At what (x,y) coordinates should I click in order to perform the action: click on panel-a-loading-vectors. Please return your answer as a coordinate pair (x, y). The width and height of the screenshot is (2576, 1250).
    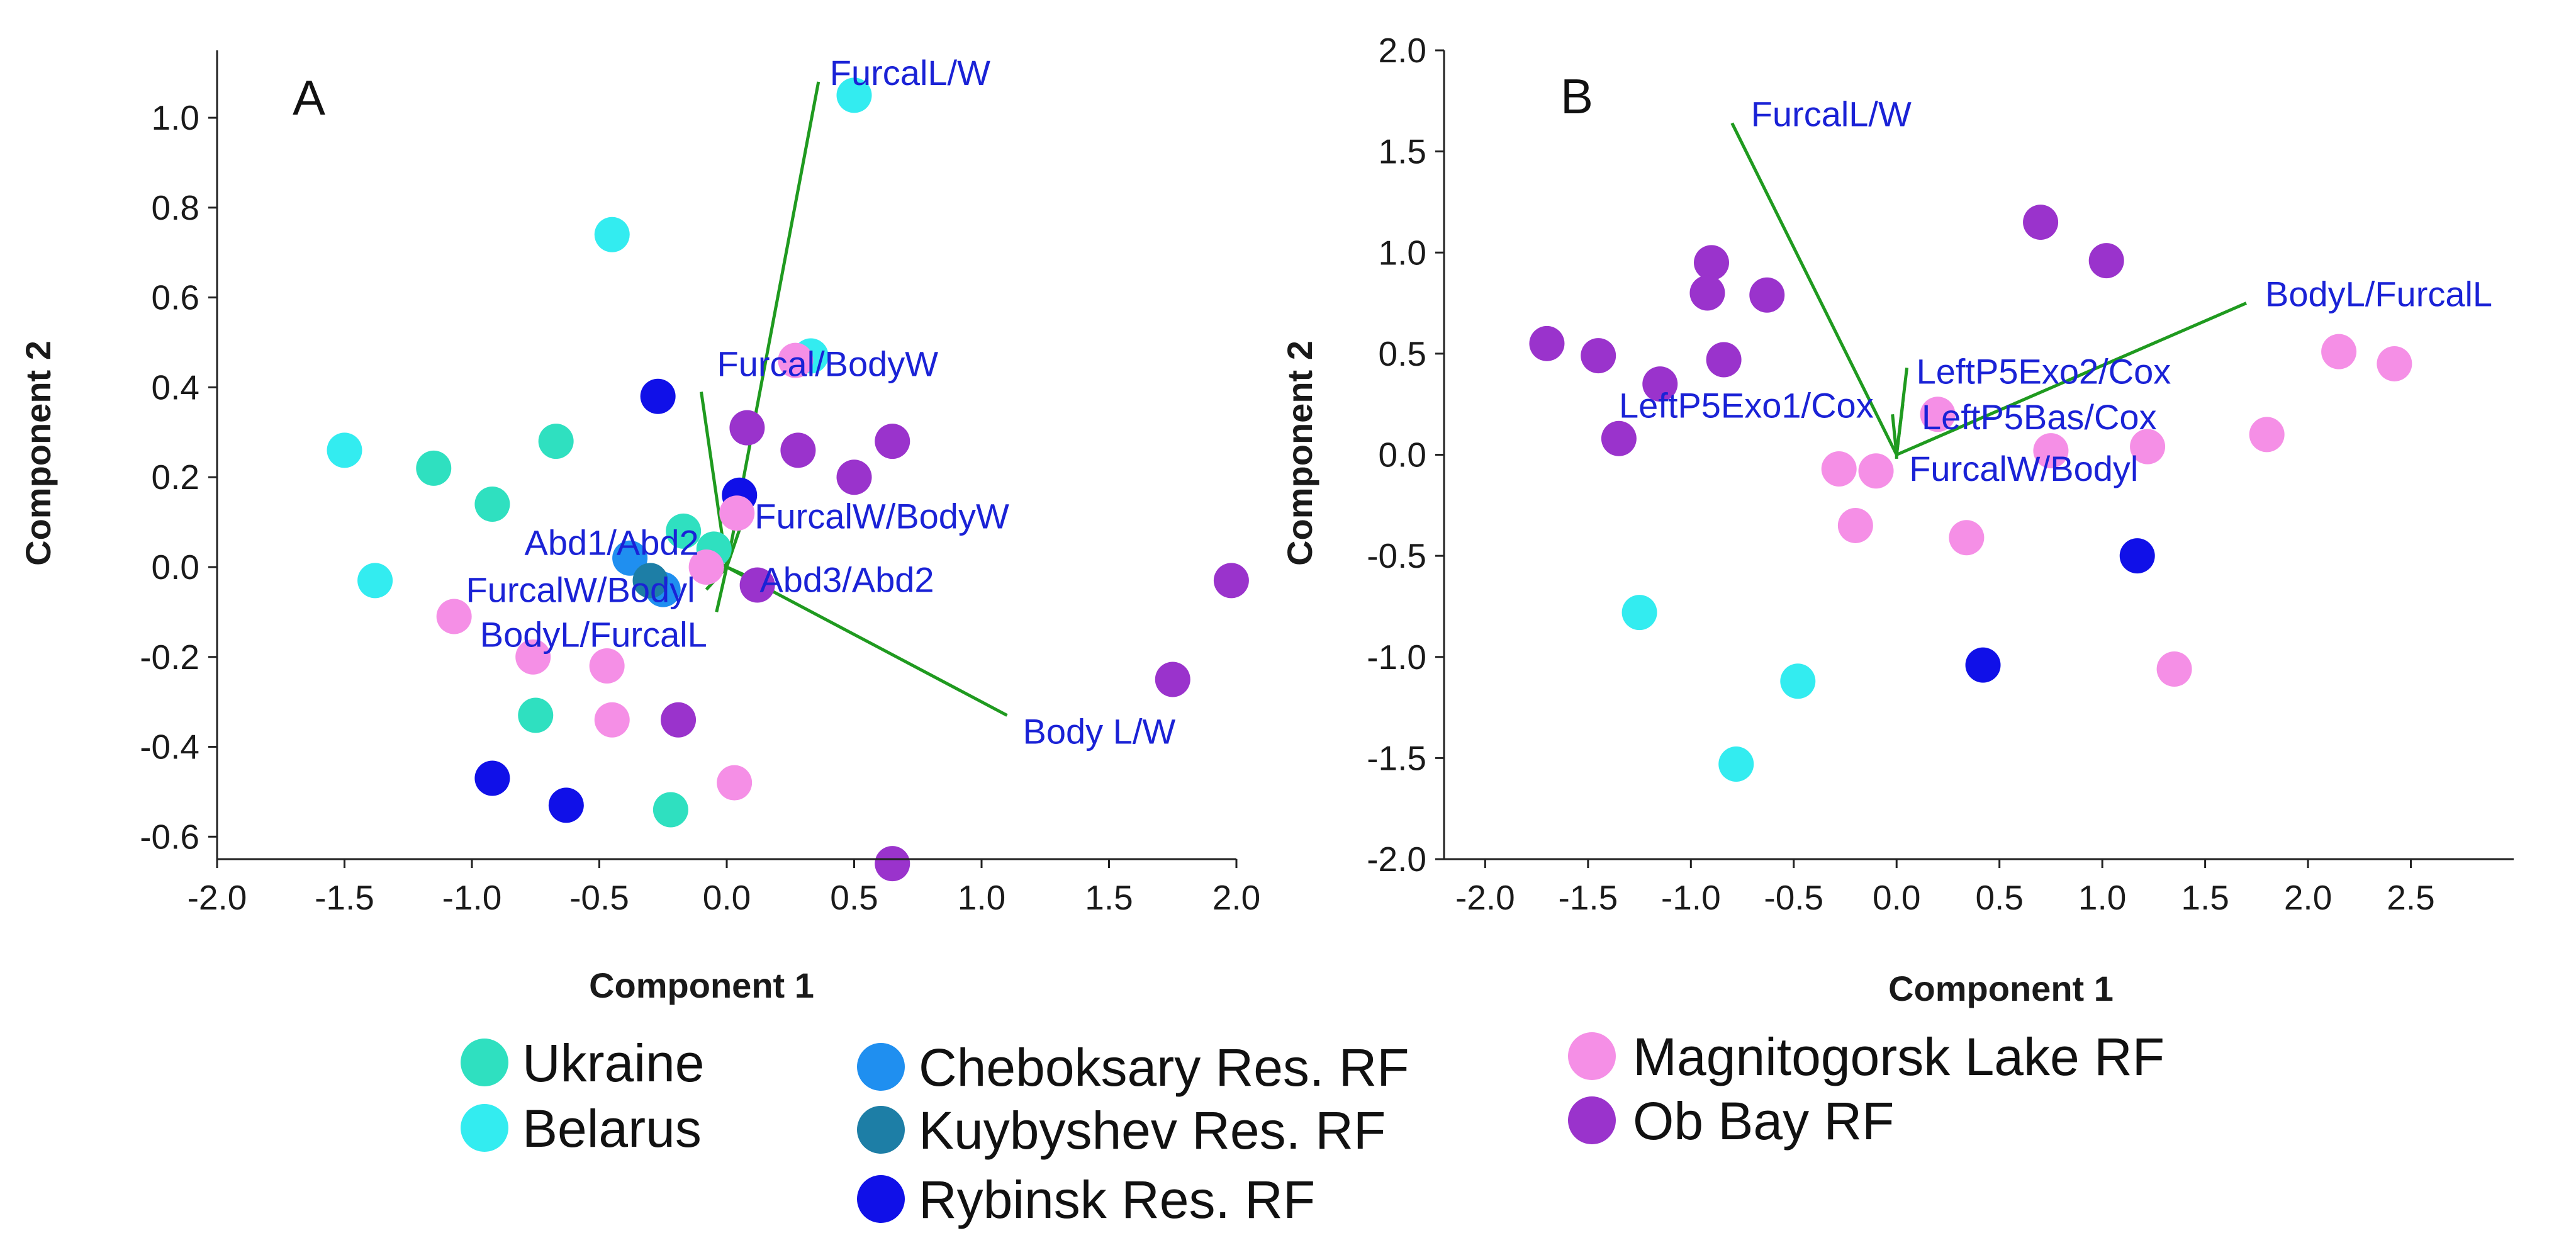
    Looking at the image, I should click on (854, 399).